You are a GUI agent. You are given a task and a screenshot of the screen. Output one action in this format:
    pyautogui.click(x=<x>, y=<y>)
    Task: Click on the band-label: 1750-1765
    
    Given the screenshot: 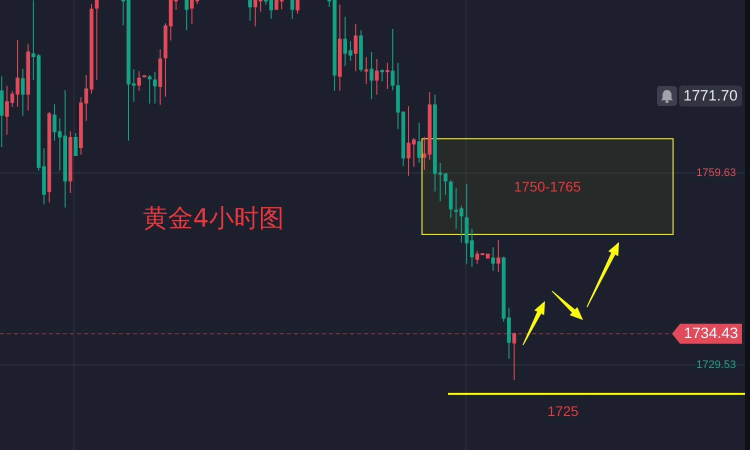 What is the action you would take?
    pyautogui.click(x=547, y=186)
    